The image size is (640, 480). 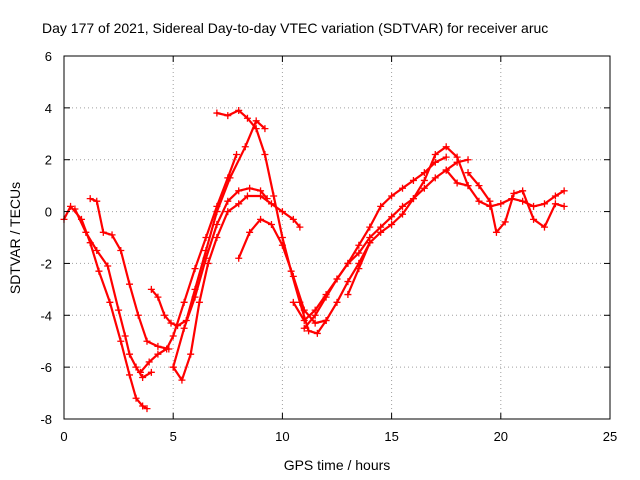 I want to click on x-tick-label: 15, so click(x=391, y=436).